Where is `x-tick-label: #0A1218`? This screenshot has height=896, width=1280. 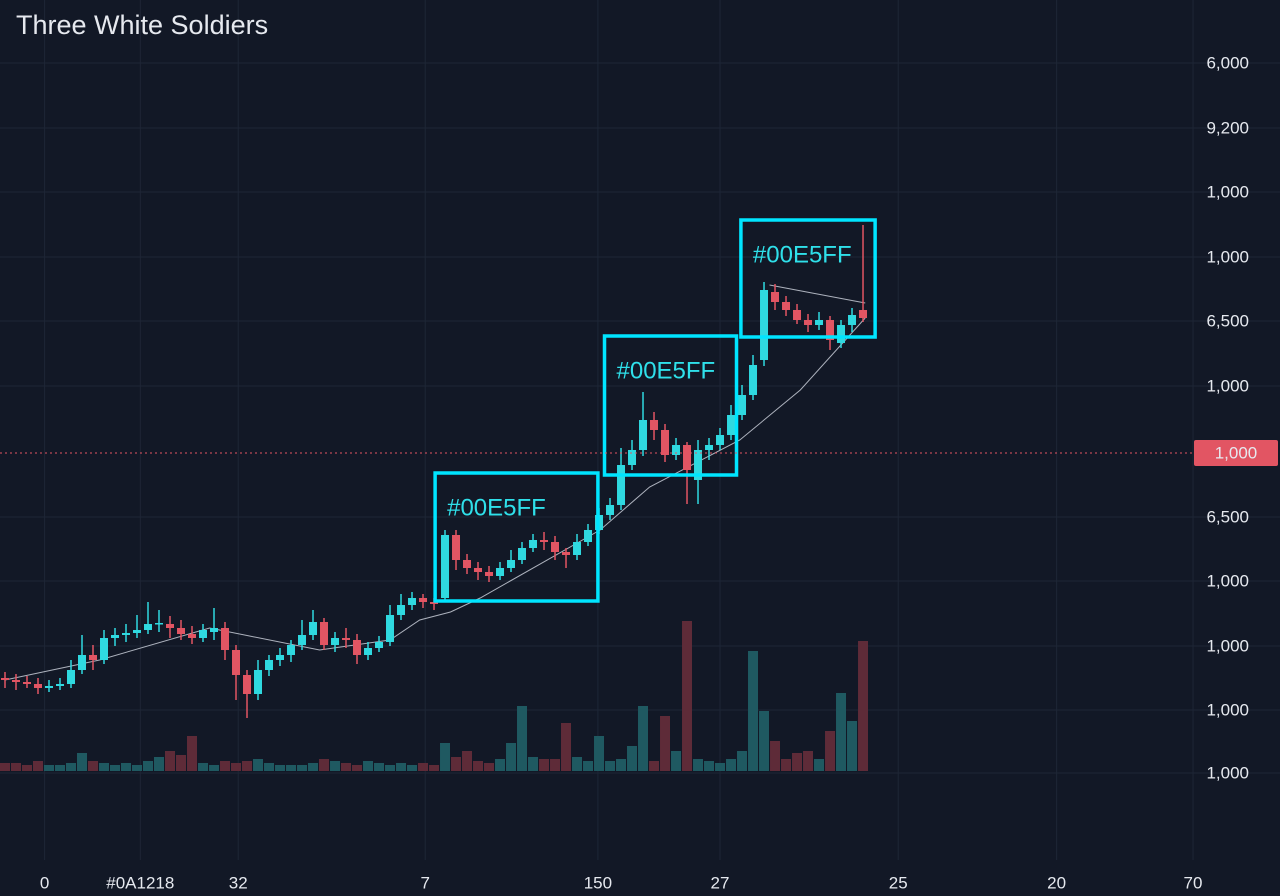
x-tick-label: #0A1218 is located at coordinates (140, 882).